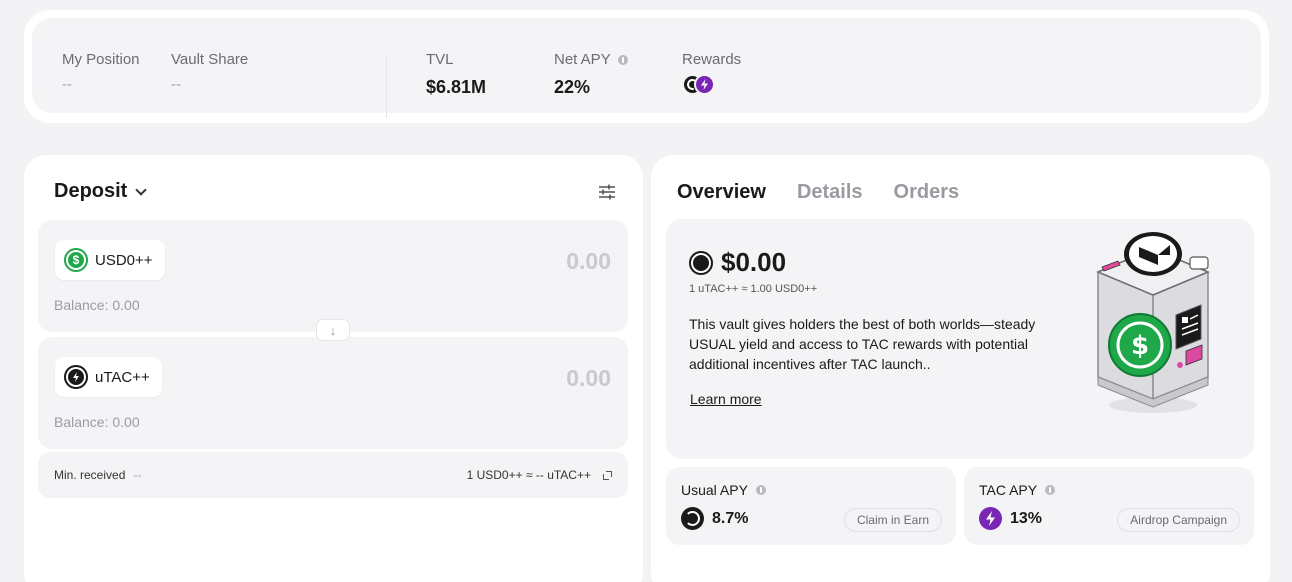  Describe the element at coordinates (333, 276) in the screenshot. I see `deposit-from-box: $ USD0++ 0.00 Balance: 0.00` at that location.